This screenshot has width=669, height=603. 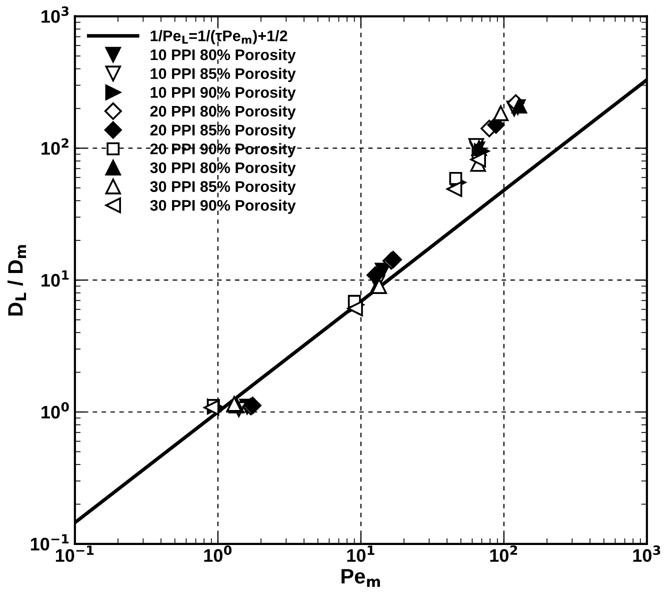 What do you see at coordinates (223, 112) in the screenshot?
I see `legend-label: 20 PPI 80% Porosity` at bounding box center [223, 112].